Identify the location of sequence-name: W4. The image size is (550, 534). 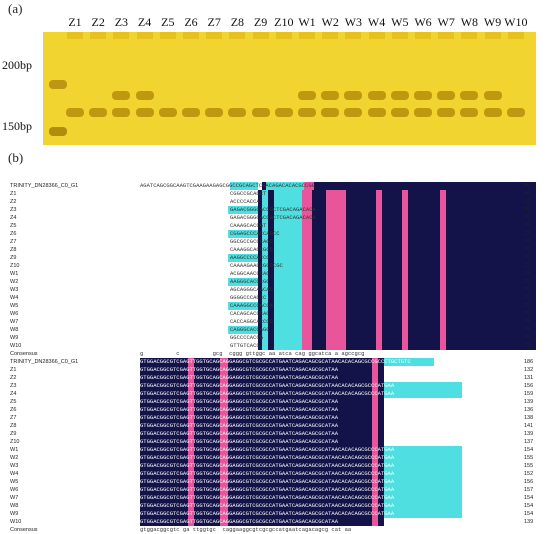
(14, 474).